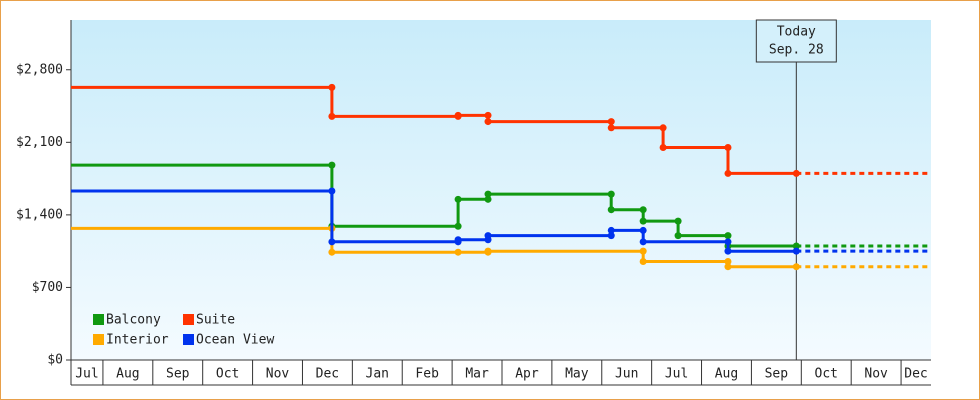 The height and width of the screenshot is (400, 980). What do you see at coordinates (55, 360) in the screenshot?
I see `y-tick-label: $0` at bounding box center [55, 360].